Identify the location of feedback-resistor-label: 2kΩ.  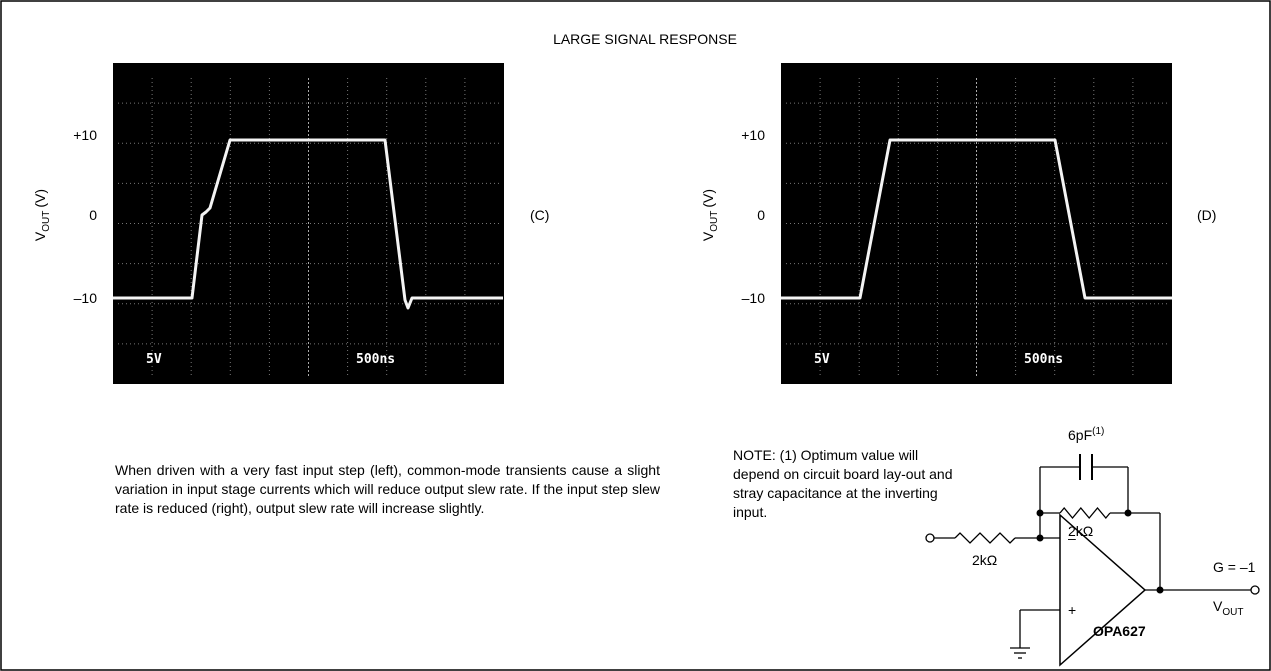
(1080, 531).